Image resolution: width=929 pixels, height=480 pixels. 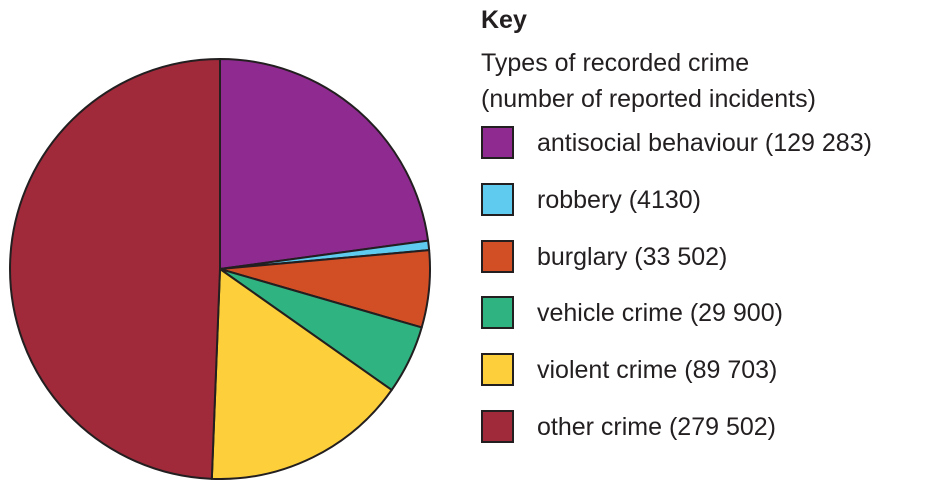 I want to click on legend-label-burglary: burglary (33 502), so click(x=632, y=257).